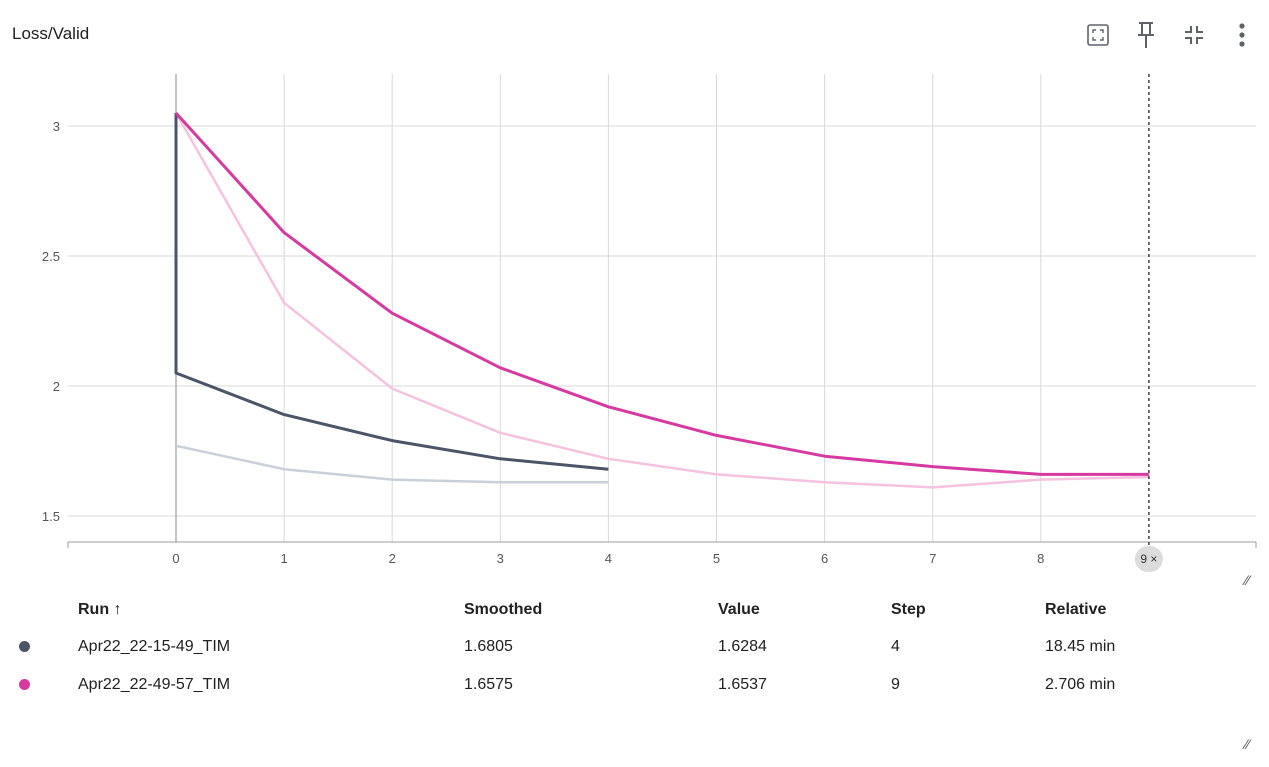 Image resolution: width=1269 pixels, height=767 pixels. I want to click on value-column-header: Value, so click(739, 609).